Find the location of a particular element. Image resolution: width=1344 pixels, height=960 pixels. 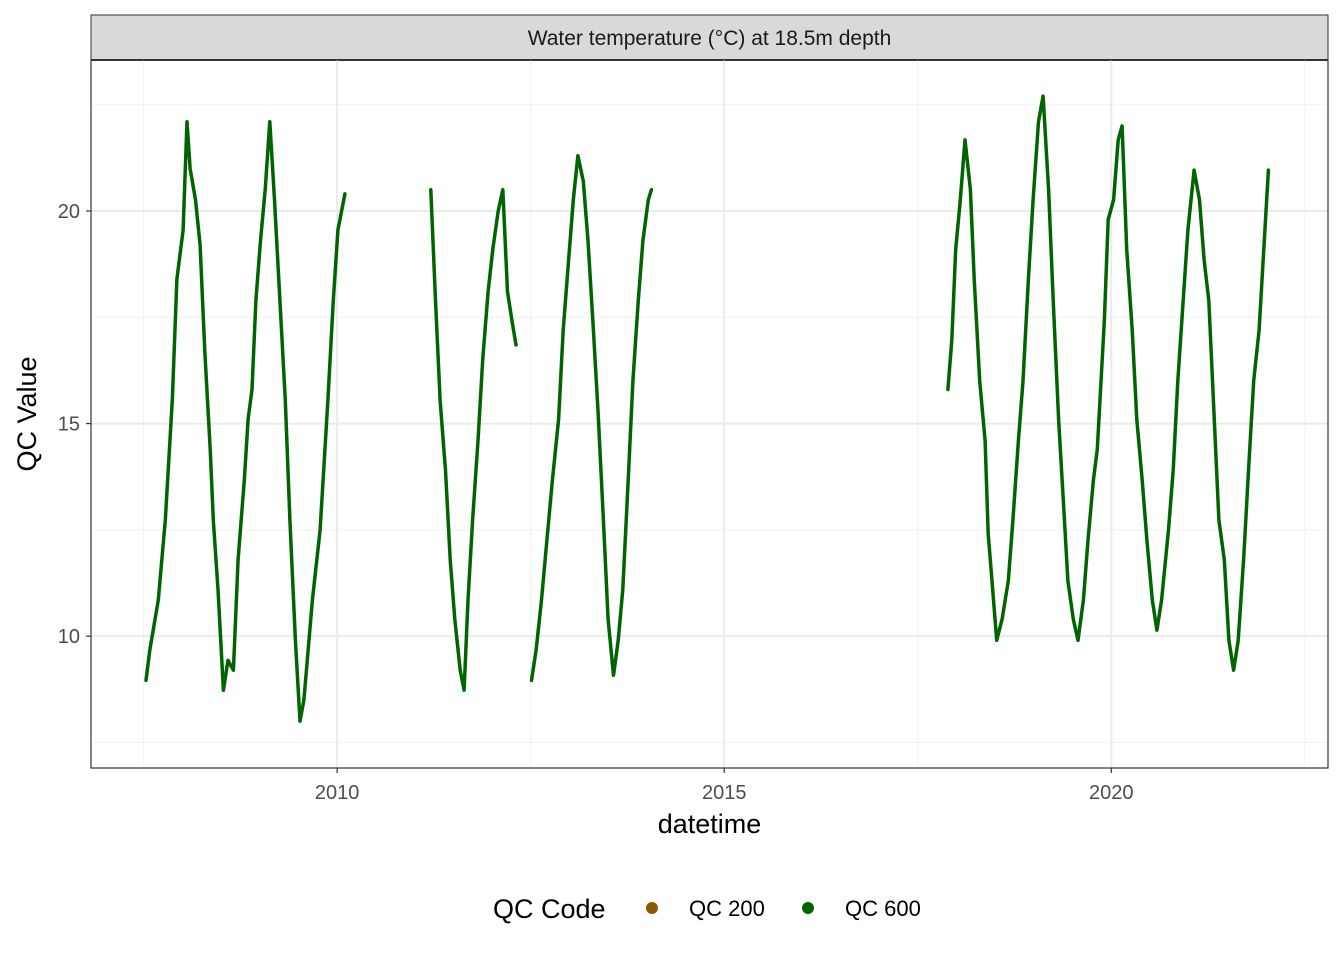

y-tick-label: 20 is located at coordinates (69, 212).